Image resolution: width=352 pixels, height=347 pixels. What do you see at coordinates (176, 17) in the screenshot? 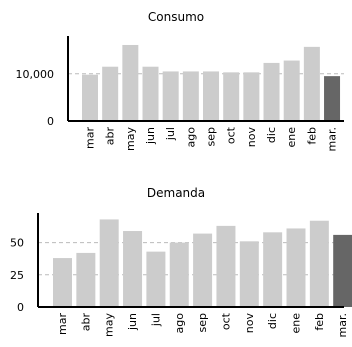
I see `chart-title: Consumo` at bounding box center [176, 17].